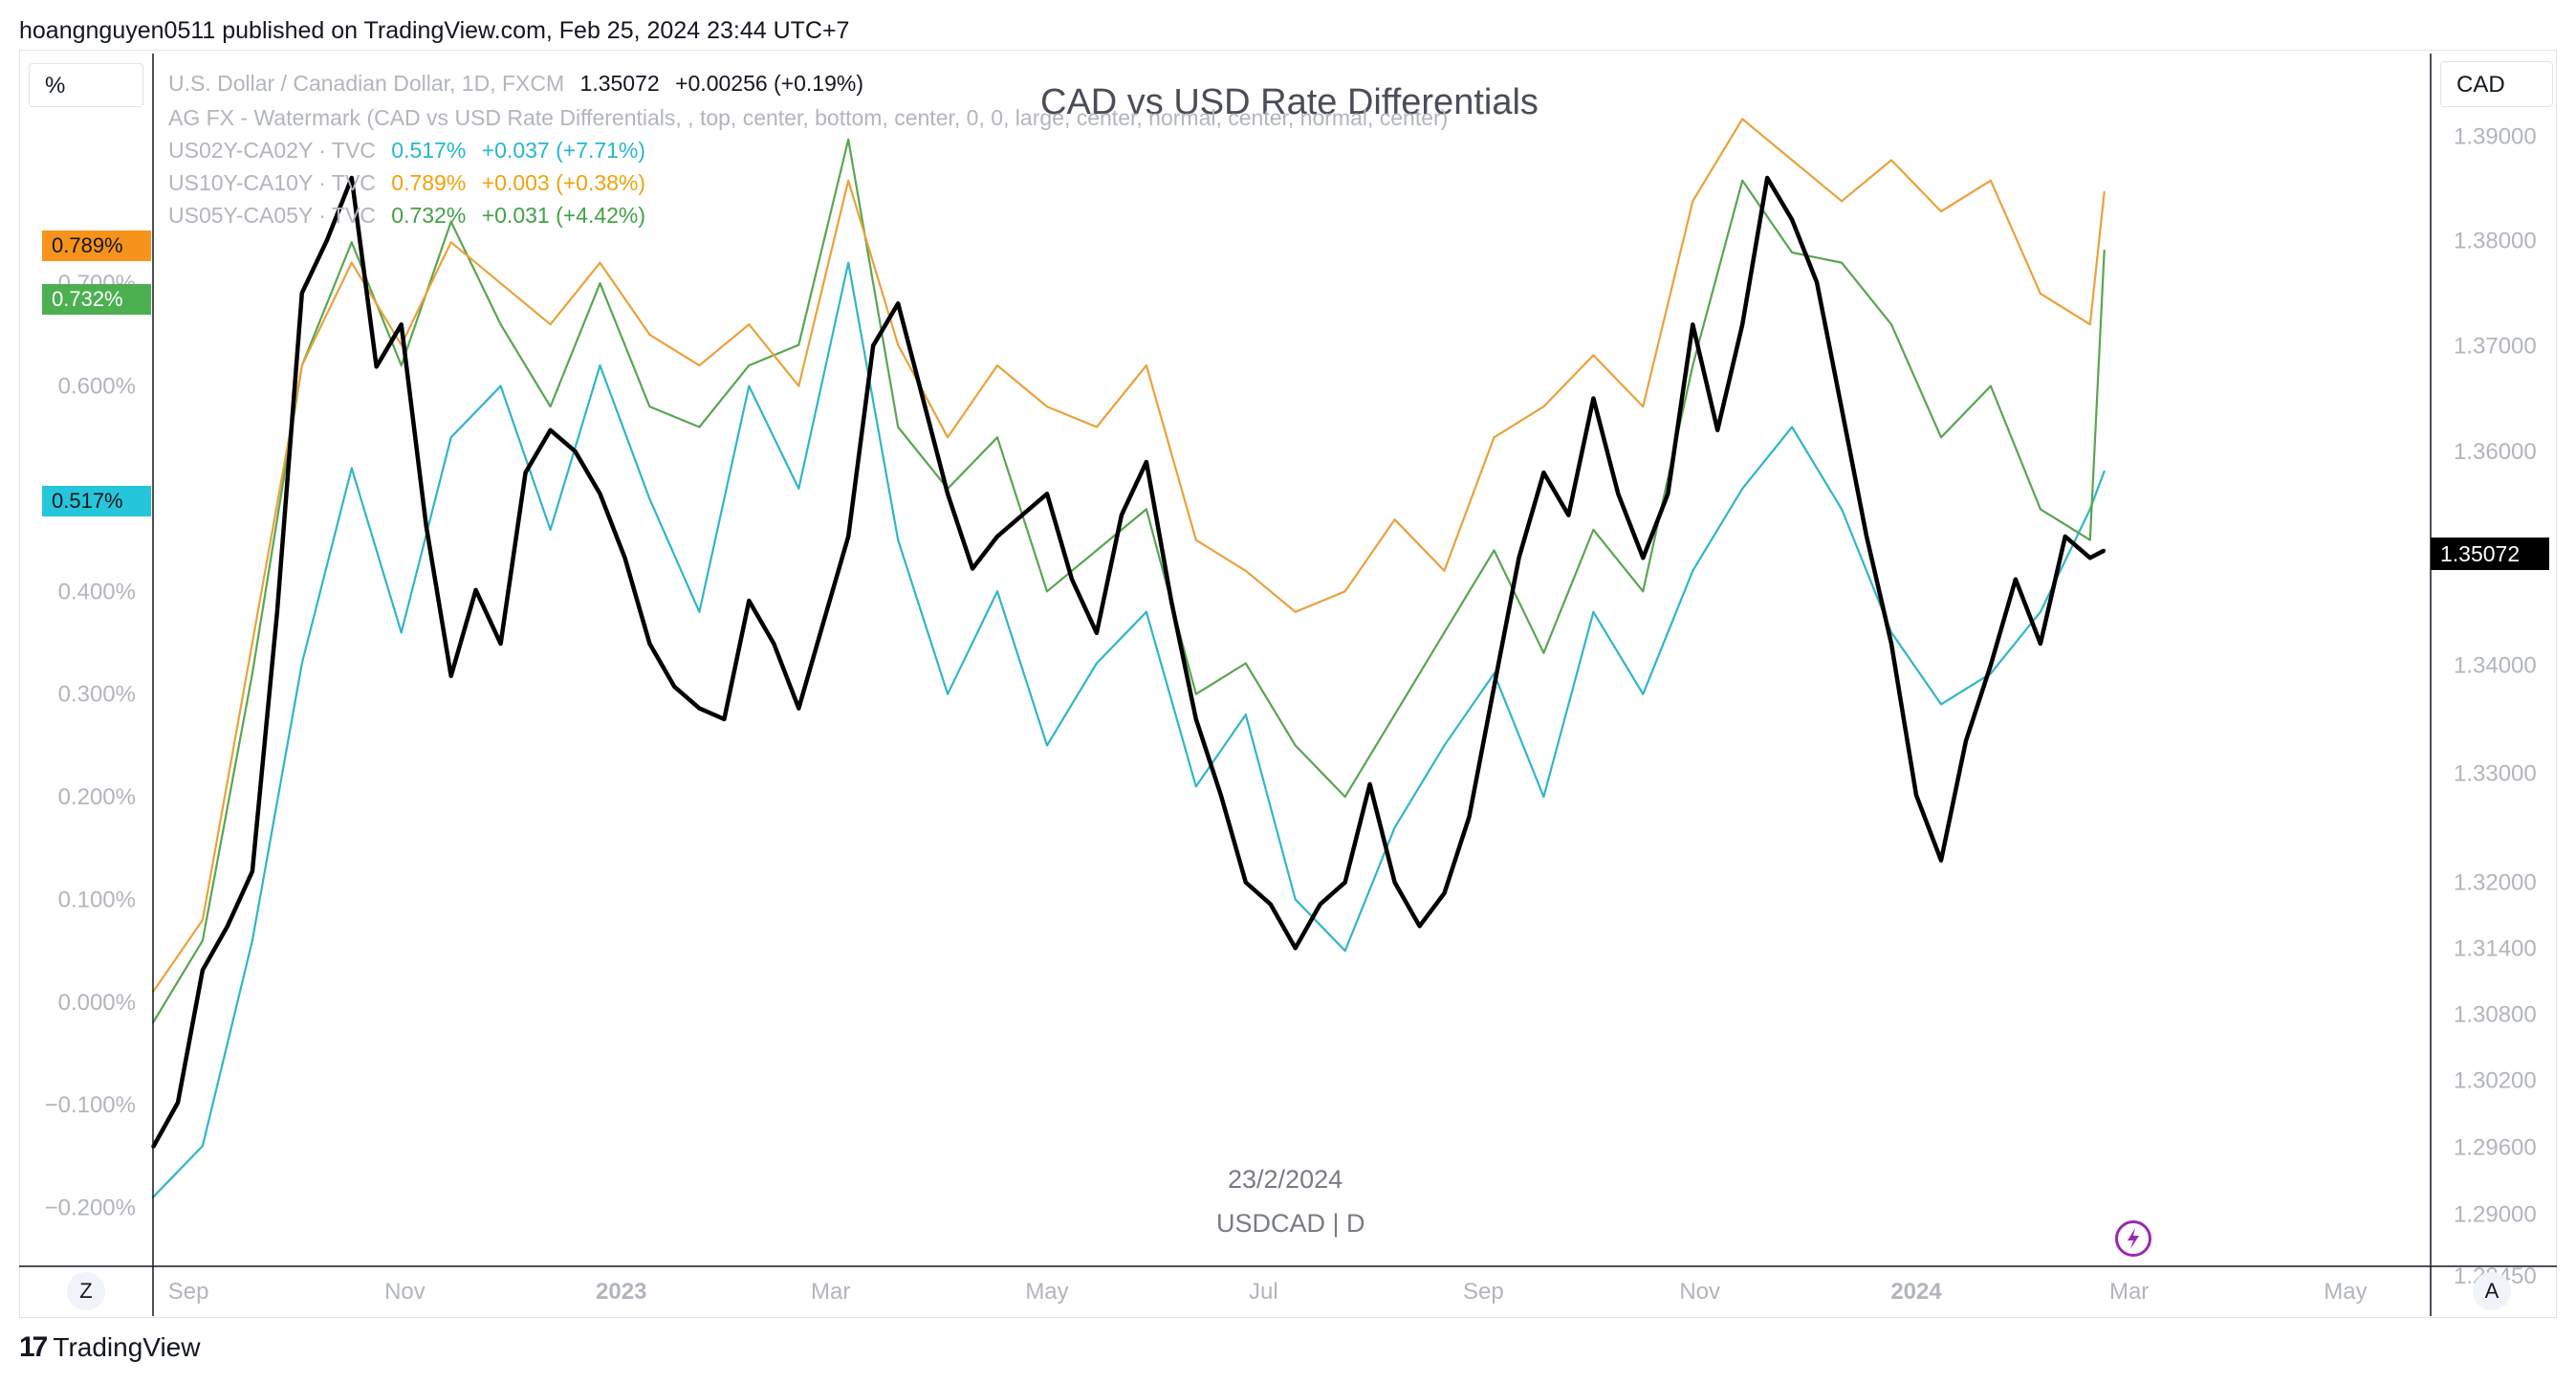 The image size is (2576, 1383). What do you see at coordinates (272, 216) in the screenshot?
I see `legend-name: US05Y-CA05Y · TVC` at bounding box center [272, 216].